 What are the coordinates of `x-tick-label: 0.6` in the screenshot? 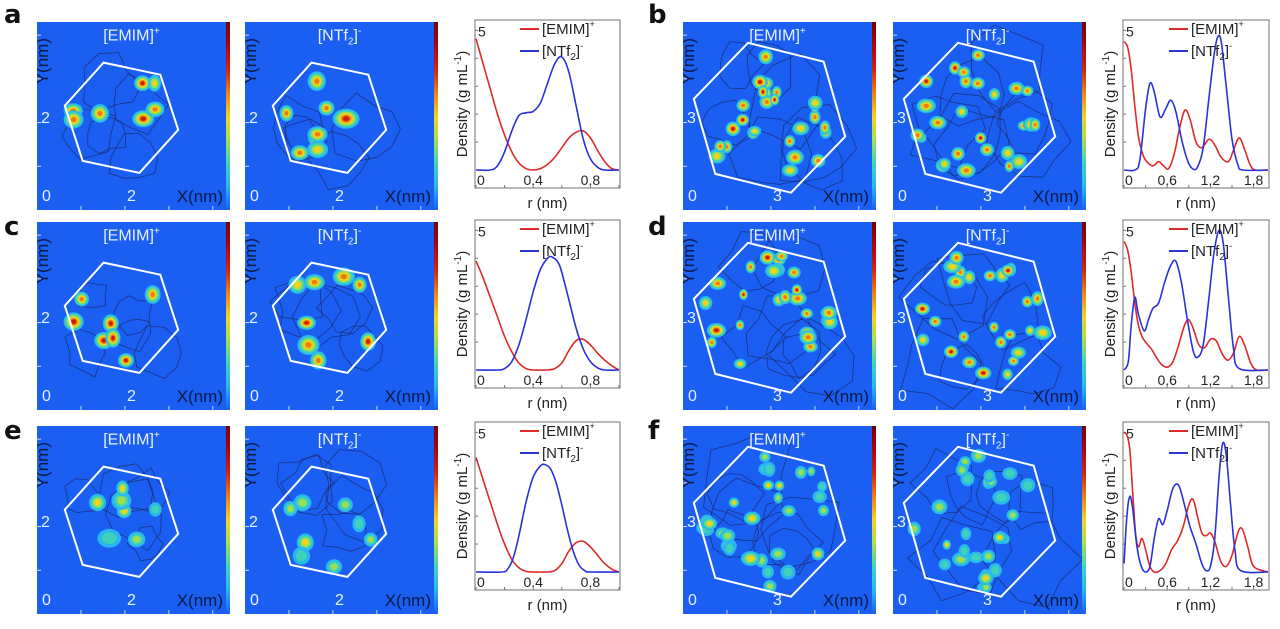 It's located at (1167, 180).